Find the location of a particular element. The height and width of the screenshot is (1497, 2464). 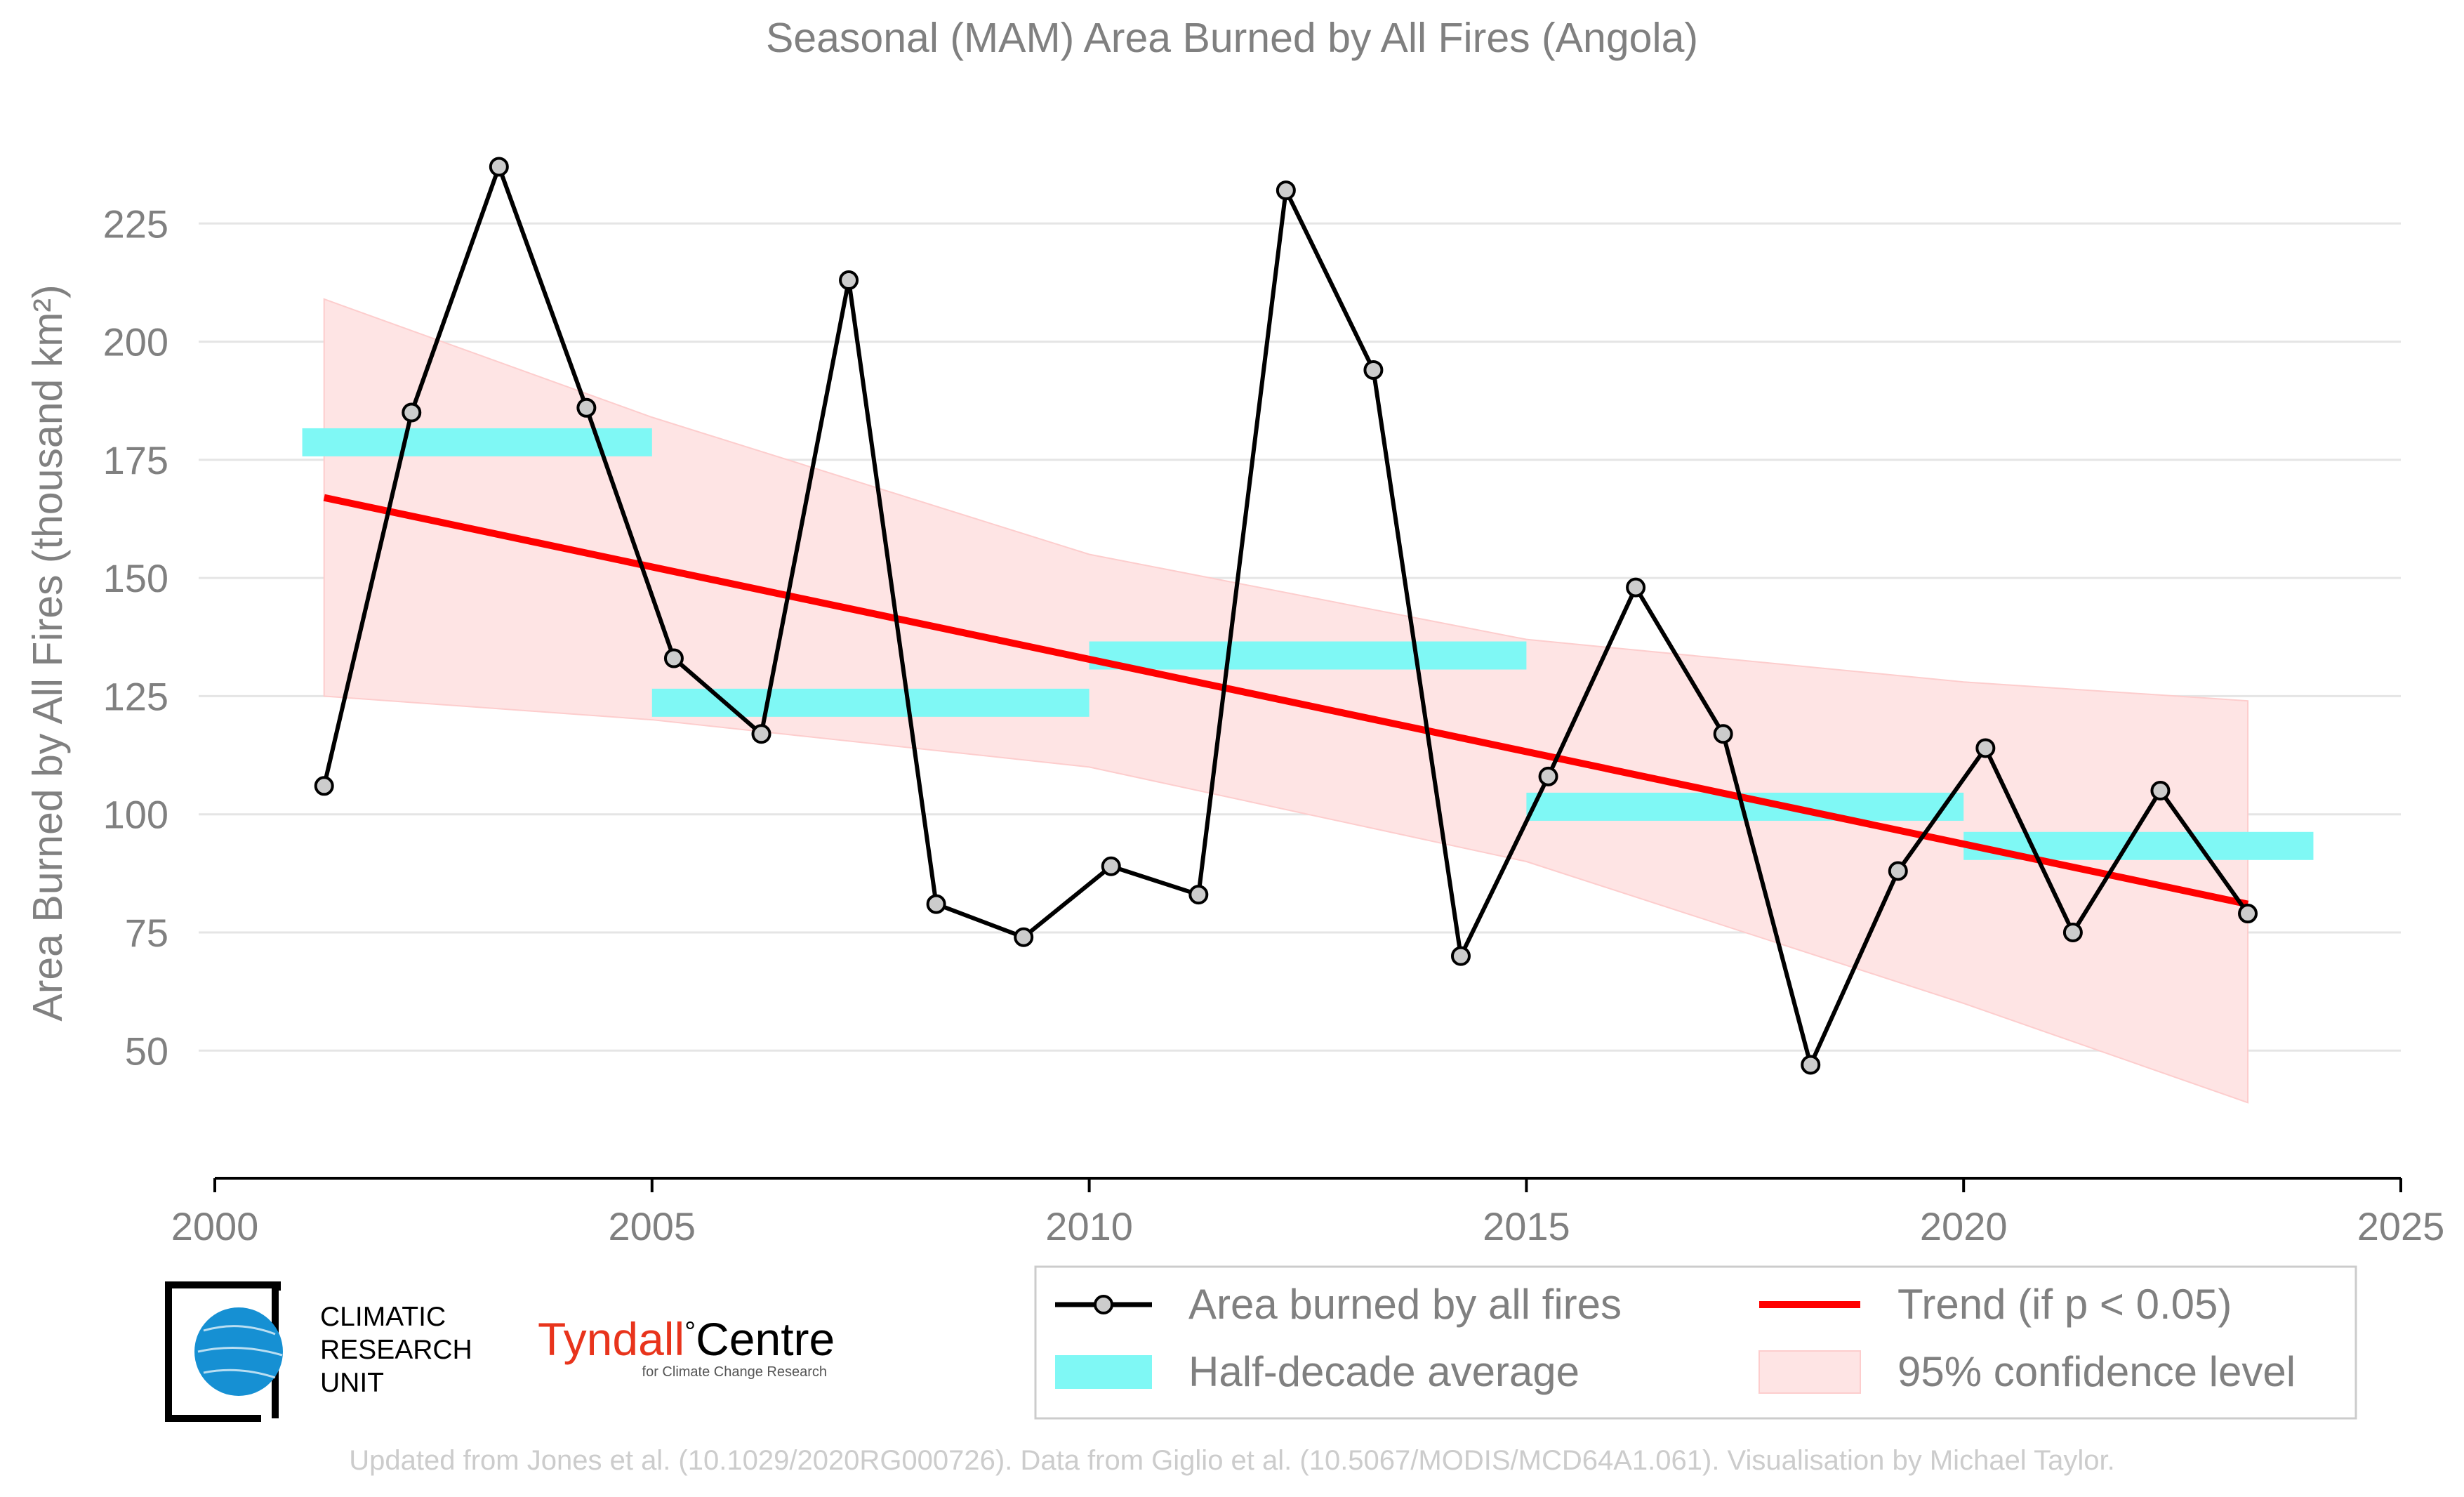

y-tick-label: 50 is located at coordinates (146, 1051).